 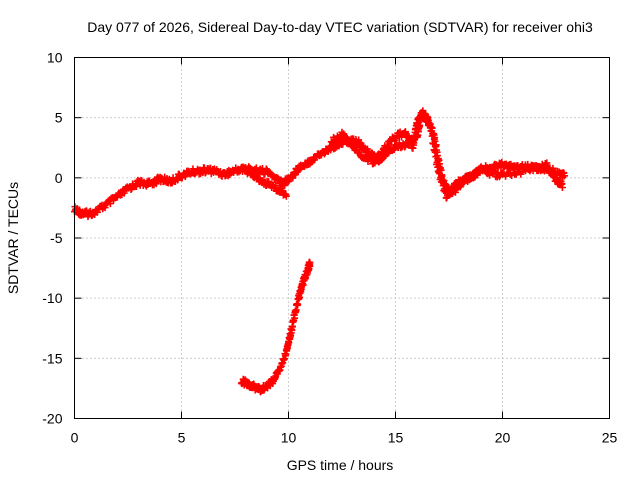 What do you see at coordinates (59, 118) in the screenshot?
I see `y-tick-label: 5` at bounding box center [59, 118].